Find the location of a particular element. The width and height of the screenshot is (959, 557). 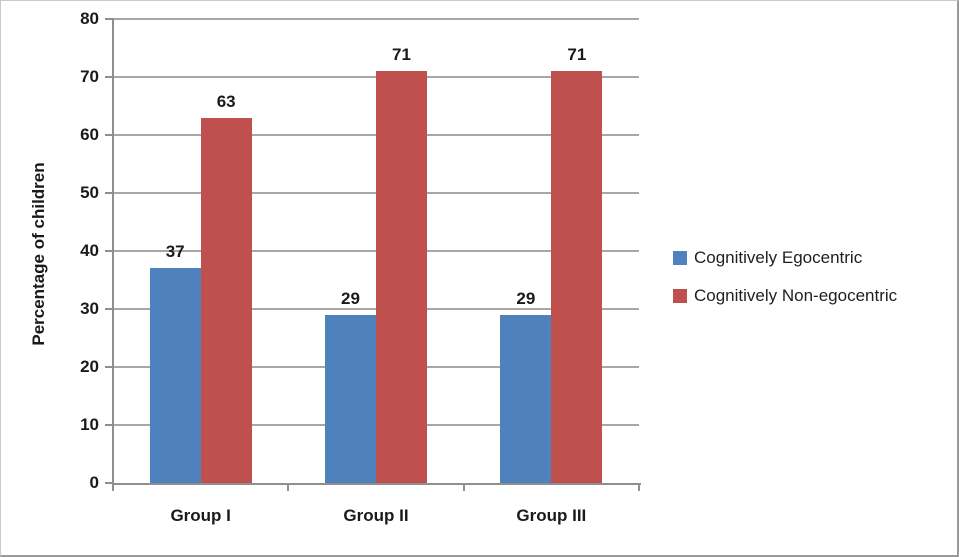

bar-value-label: 63 is located at coordinates (226, 101).